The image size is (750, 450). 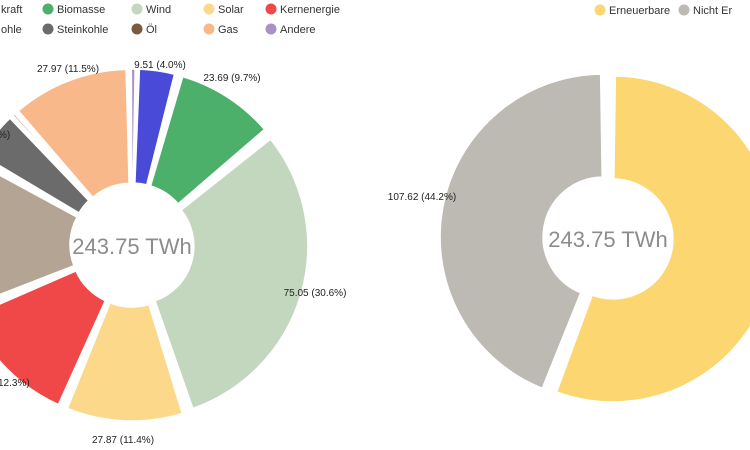 I want to click on slice-kernenergie, so click(x=53, y=338).